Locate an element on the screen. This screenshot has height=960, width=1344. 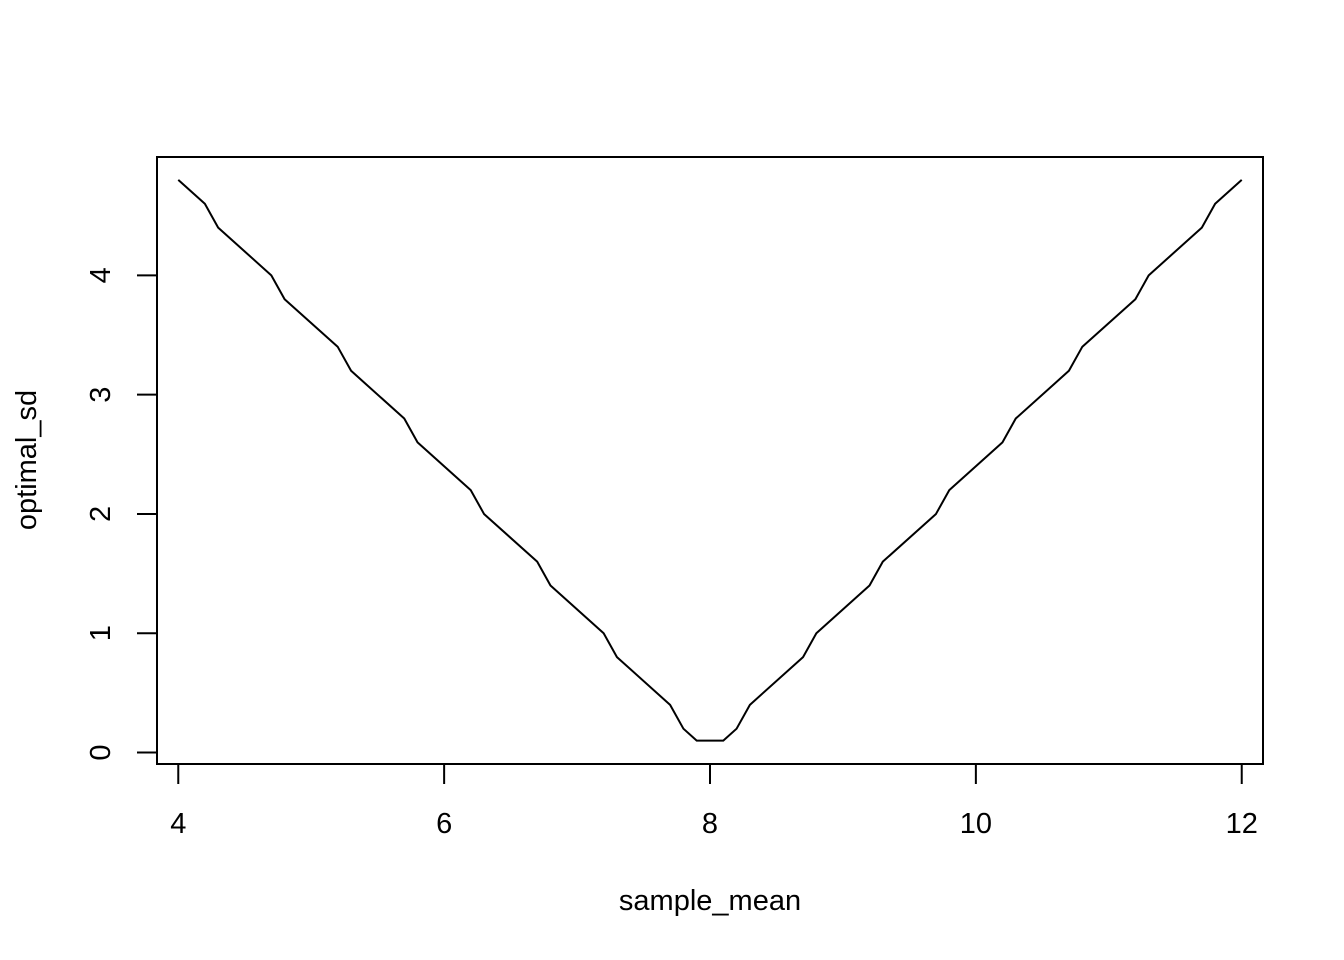
y-tick-label: 4 is located at coordinates (101, 275).